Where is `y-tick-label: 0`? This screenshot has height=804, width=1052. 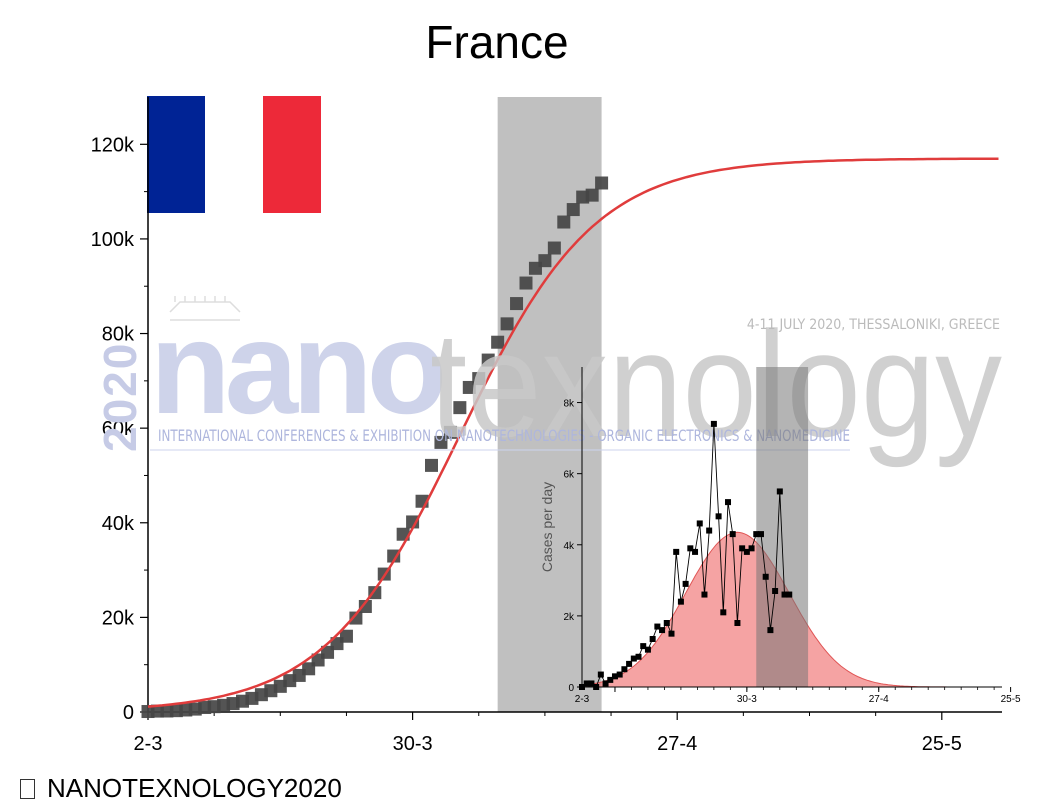
y-tick-label: 0 is located at coordinates (128, 713).